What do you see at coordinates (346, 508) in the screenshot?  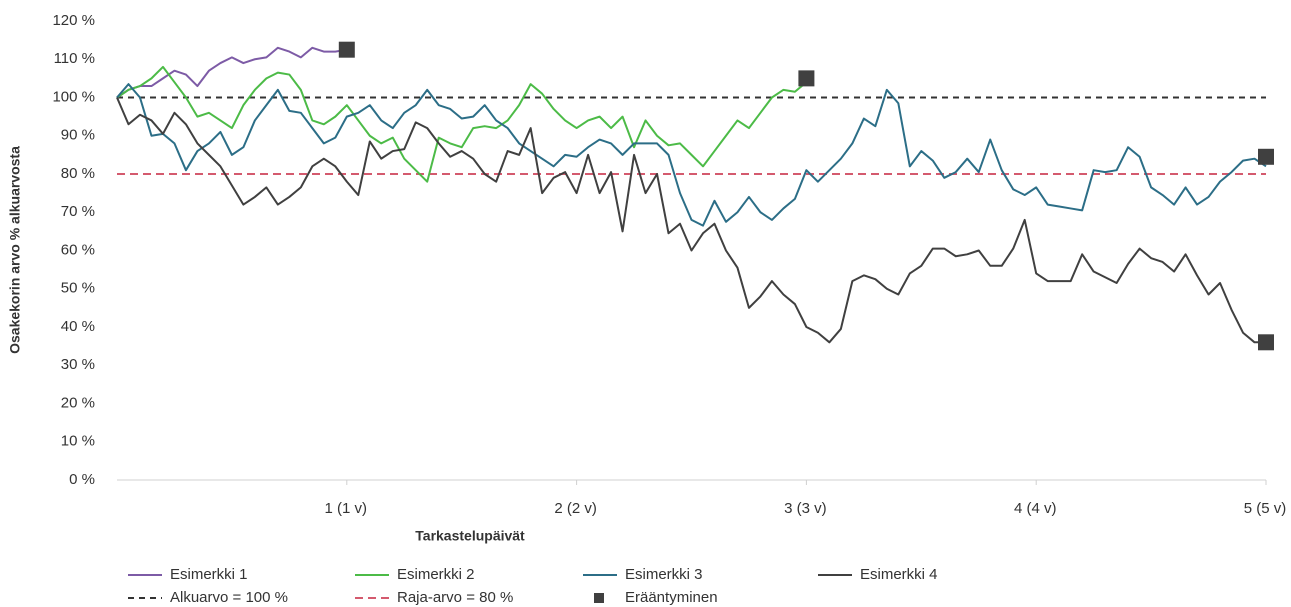 I see `x-tick-label: 1 (1 v)` at bounding box center [346, 508].